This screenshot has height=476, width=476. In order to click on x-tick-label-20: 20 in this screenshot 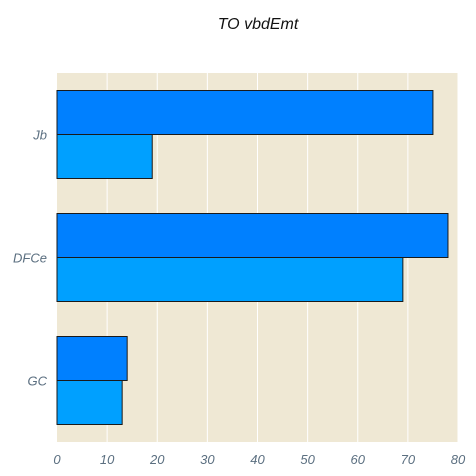, I will do `click(157, 459)`.